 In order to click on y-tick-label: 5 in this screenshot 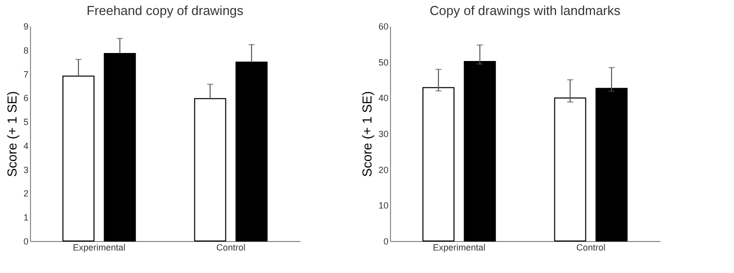, I will do `click(25, 122)`.